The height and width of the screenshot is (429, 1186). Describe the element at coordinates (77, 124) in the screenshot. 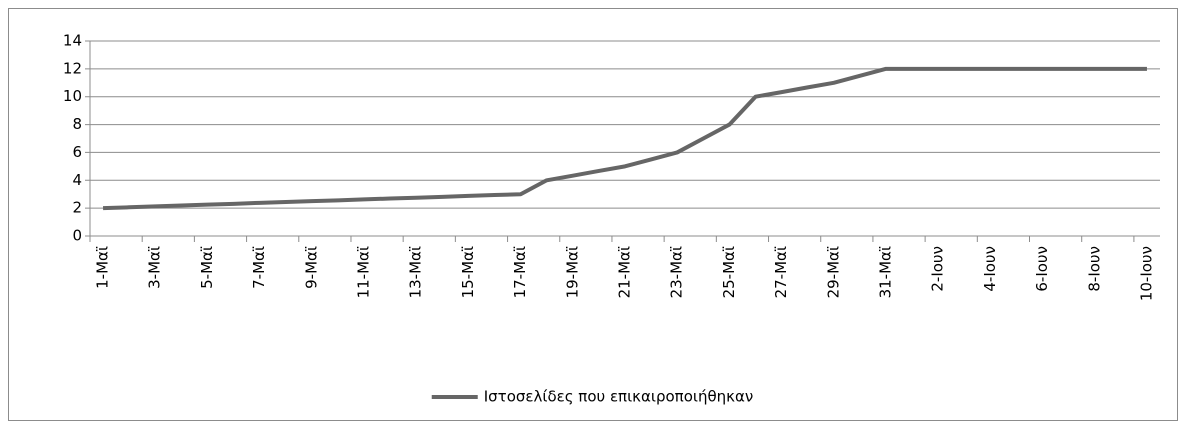

I see `y-tick-label: 8` at that location.